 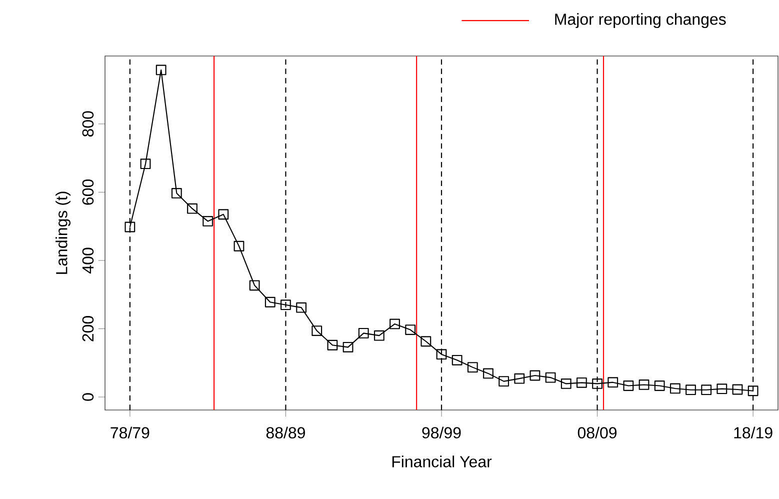 What do you see at coordinates (88, 397) in the screenshot?
I see `y-tick-label: 0` at bounding box center [88, 397].